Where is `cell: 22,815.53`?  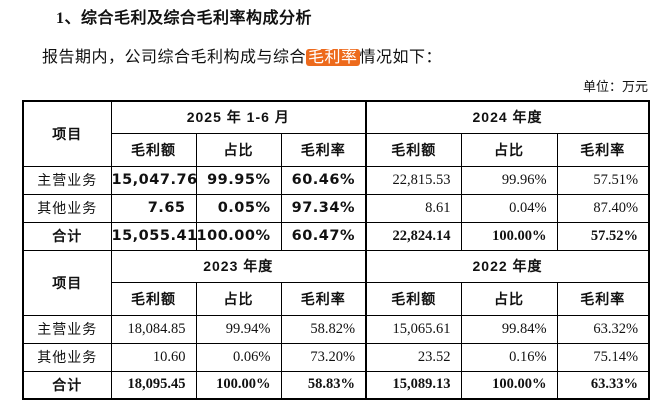 cell: 22,815.53 is located at coordinates (413, 180).